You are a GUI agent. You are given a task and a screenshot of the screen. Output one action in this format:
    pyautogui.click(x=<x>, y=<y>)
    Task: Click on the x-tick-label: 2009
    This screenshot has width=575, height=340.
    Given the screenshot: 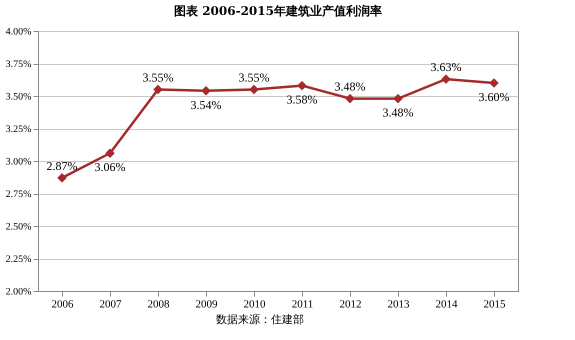 What is the action you would take?
    pyautogui.click(x=207, y=304)
    